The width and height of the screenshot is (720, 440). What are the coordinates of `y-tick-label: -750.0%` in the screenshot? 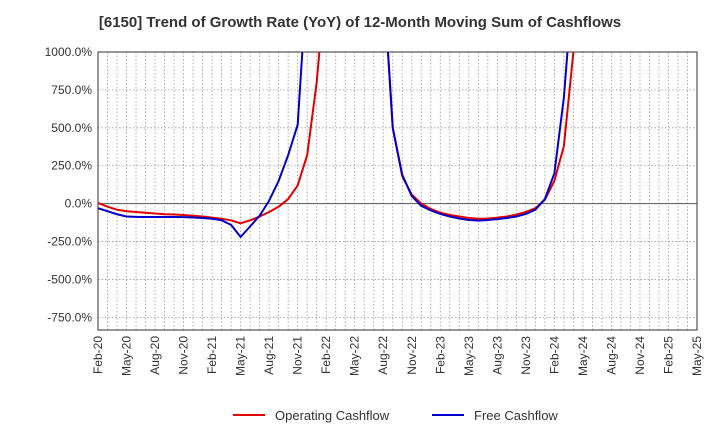 It's located at (69, 317).